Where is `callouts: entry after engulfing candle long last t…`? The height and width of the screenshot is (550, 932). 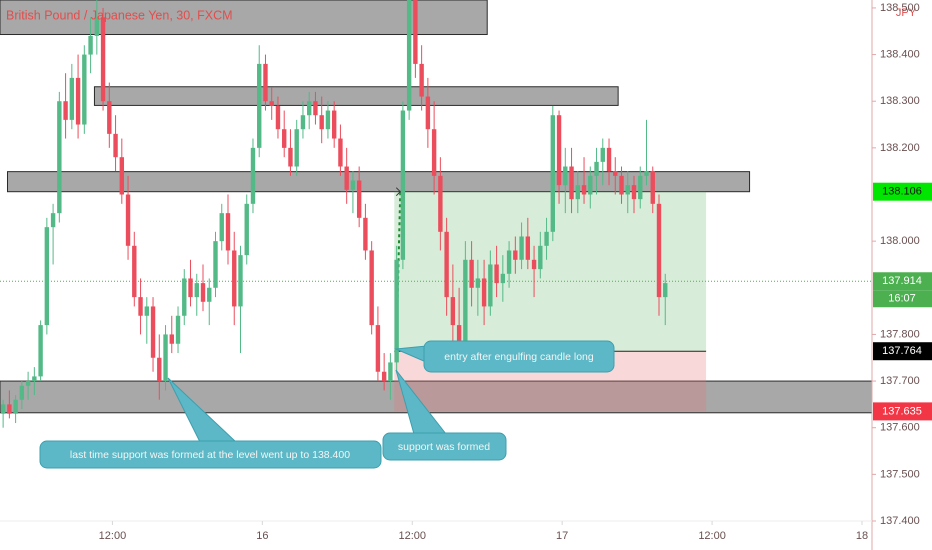 callouts: entry after engulfing candle long last t… is located at coordinates (327, 404).